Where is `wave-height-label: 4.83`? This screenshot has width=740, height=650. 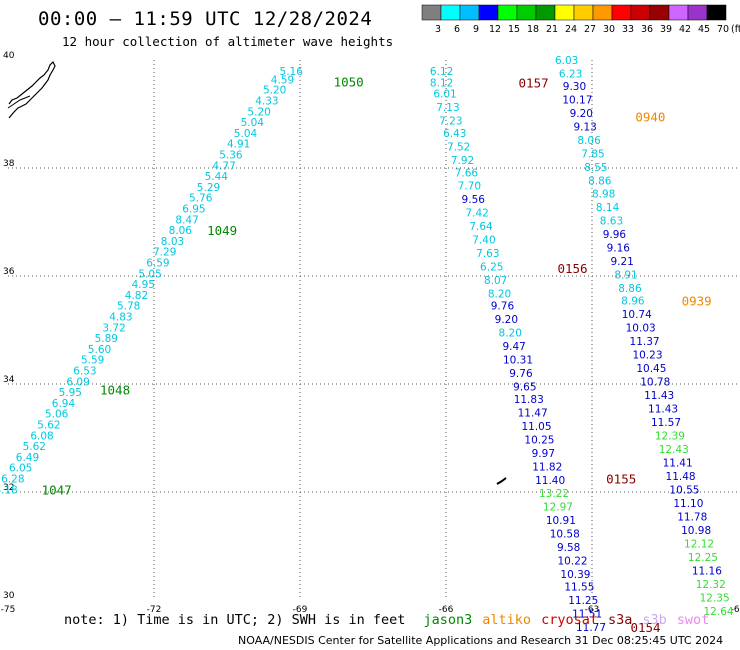 wave-height-label: 4.83 is located at coordinates (120, 318).